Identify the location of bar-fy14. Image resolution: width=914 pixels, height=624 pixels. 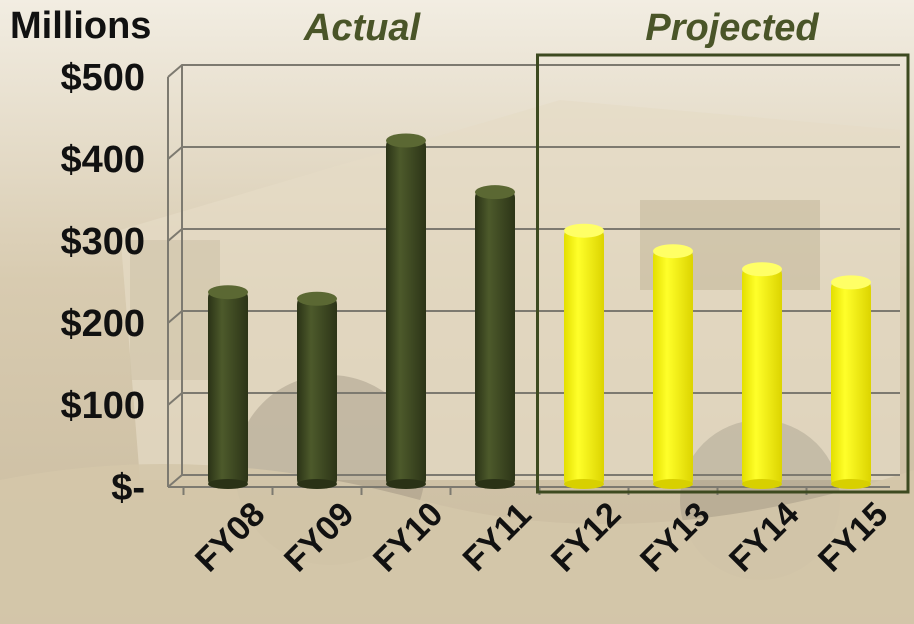
(762, 375).